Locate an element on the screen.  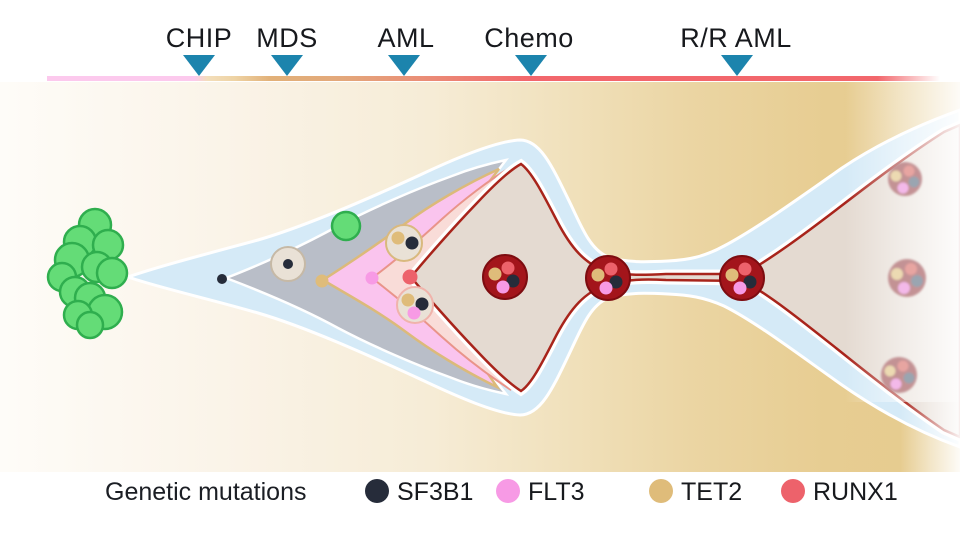
right-fade-overlay is located at coordinates (902, 242).